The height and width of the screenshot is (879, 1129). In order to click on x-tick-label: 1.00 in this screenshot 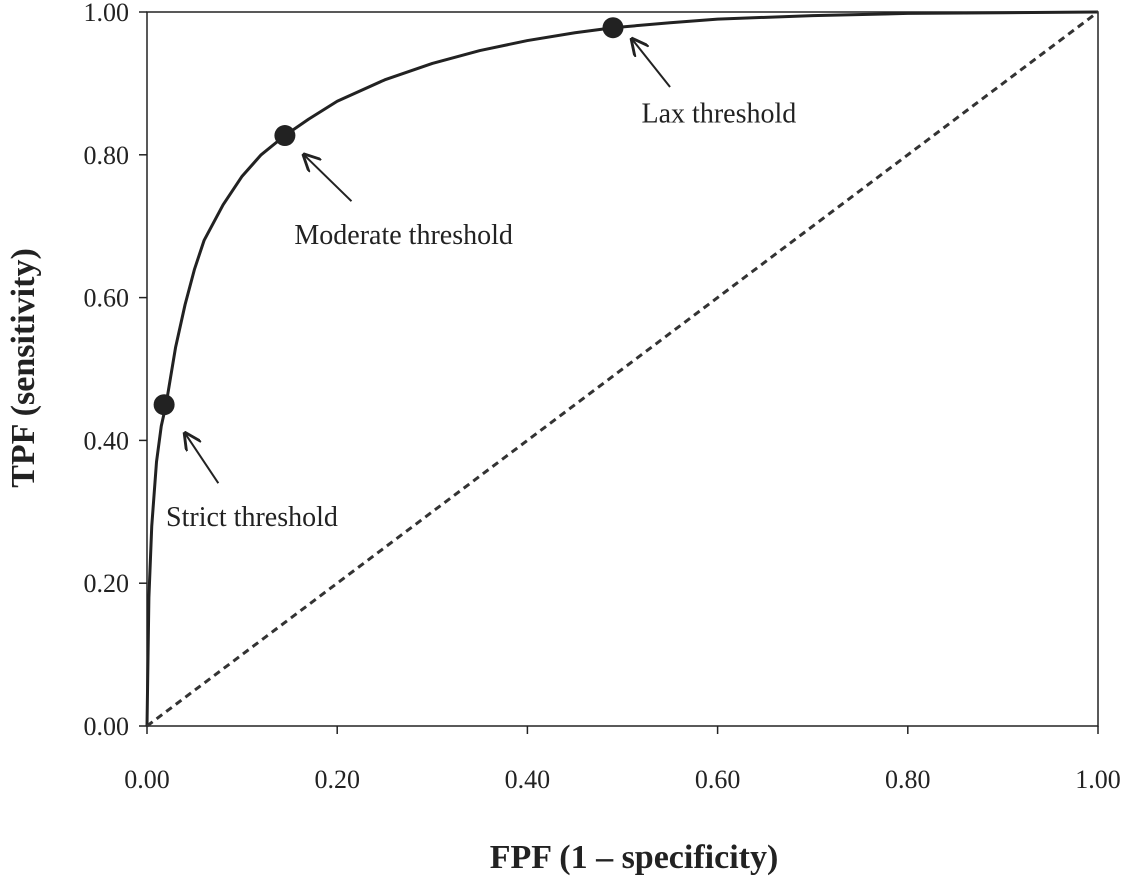, I will do `click(1098, 779)`.